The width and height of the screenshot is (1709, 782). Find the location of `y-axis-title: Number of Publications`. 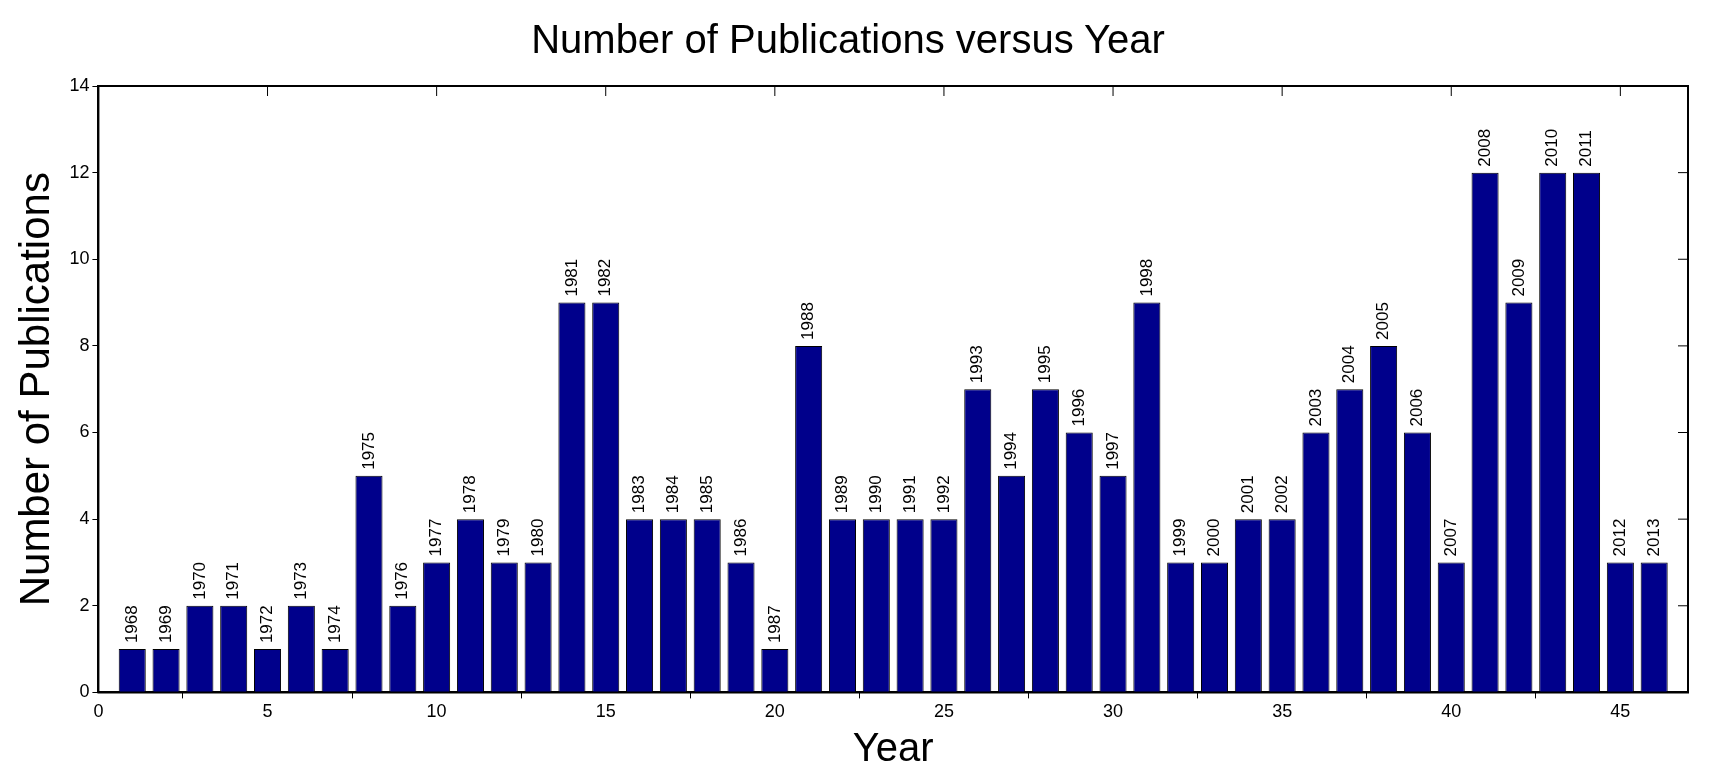

y-axis-title: Number of Publications is located at coordinates (34, 389).